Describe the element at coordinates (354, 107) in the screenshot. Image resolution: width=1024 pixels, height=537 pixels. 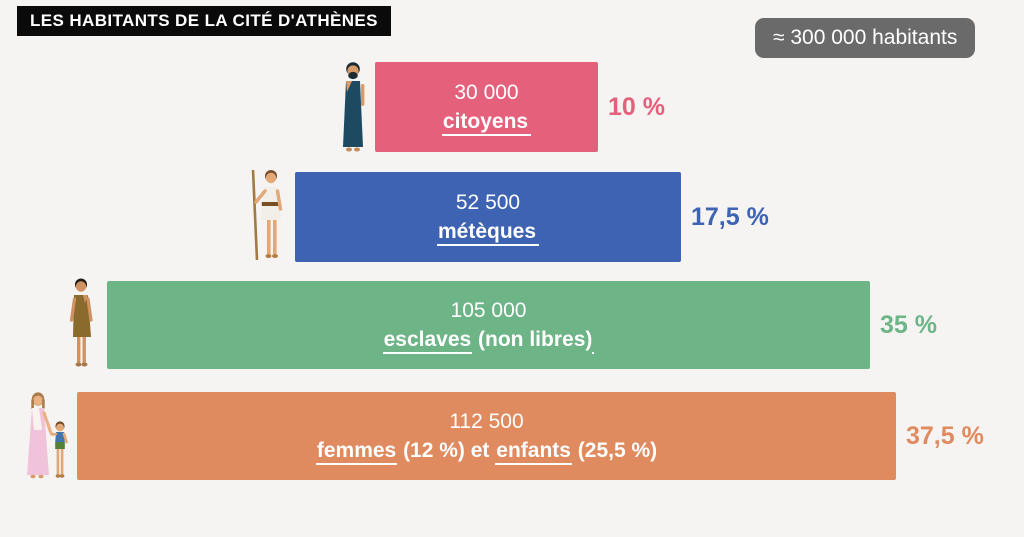
I see `citizen-man-icon` at that location.